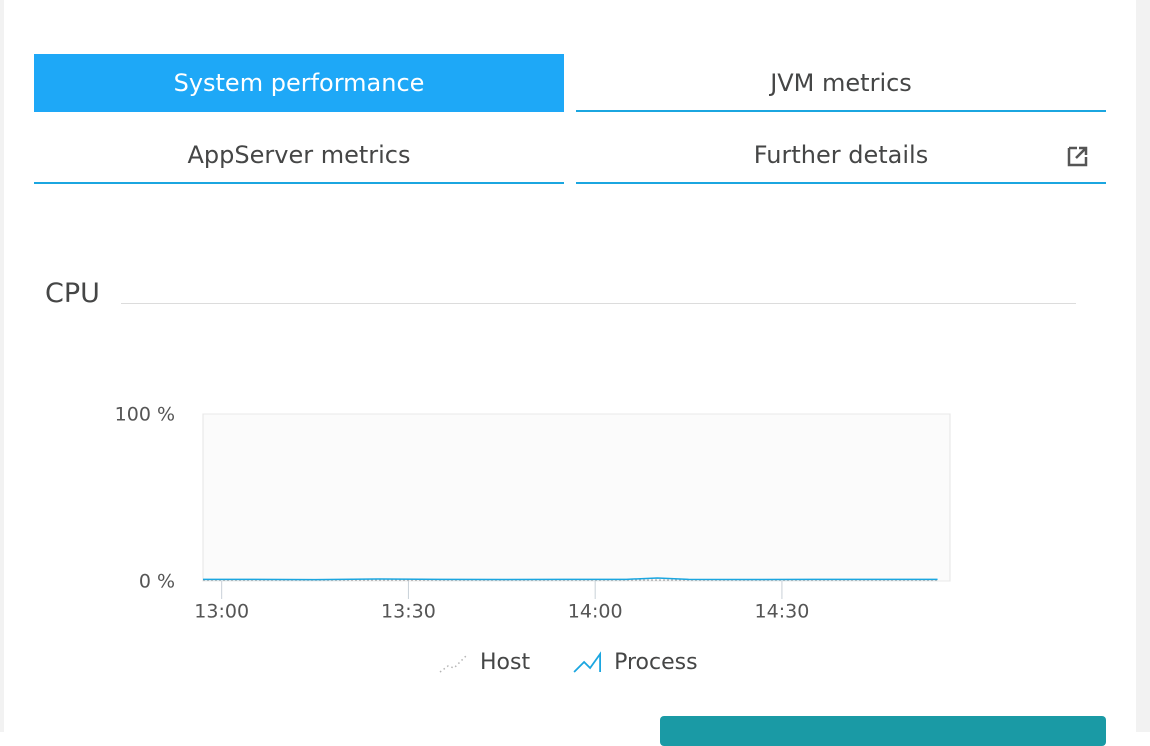  What do you see at coordinates (145, 415) in the screenshot?
I see `y-tick-label: 100 %` at bounding box center [145, 415].